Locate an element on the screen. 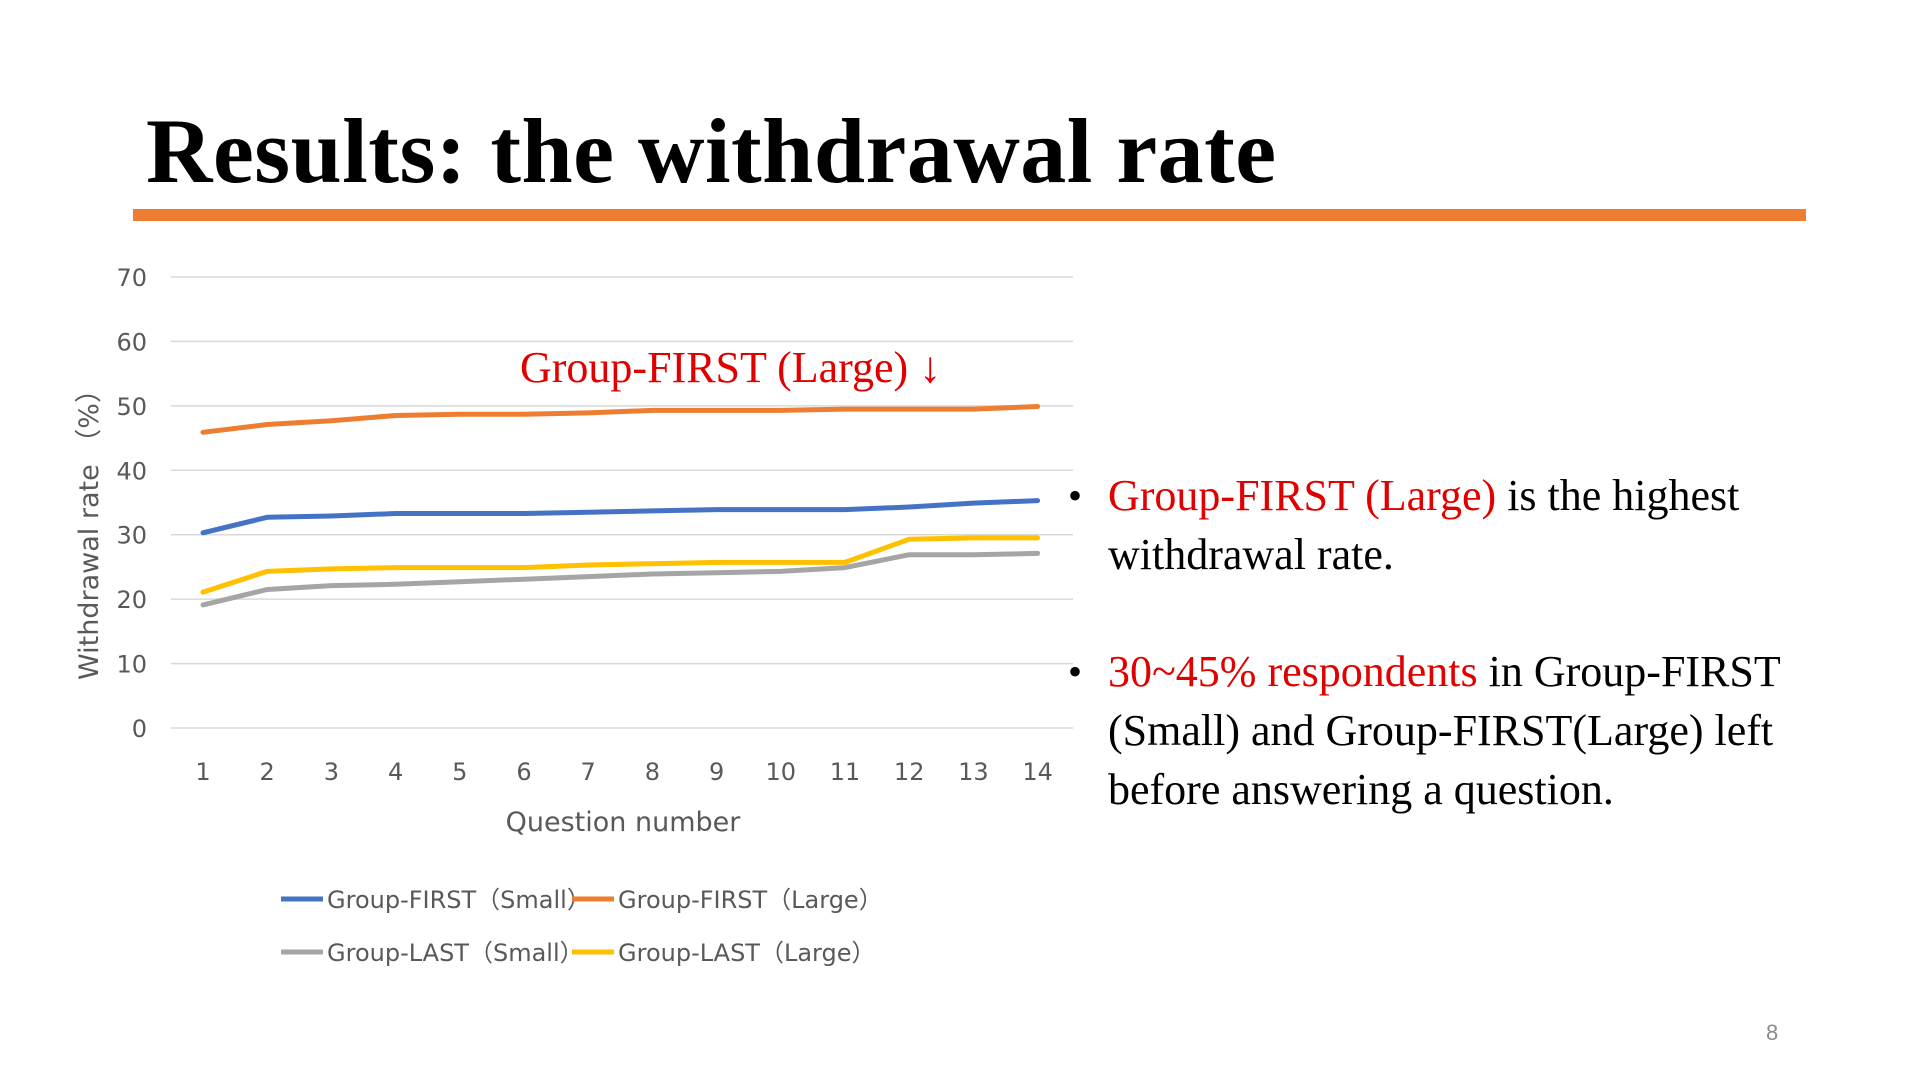 The image size is (1920, 1080). x-tick-label: 14 is located at coordinates (1037, 772).